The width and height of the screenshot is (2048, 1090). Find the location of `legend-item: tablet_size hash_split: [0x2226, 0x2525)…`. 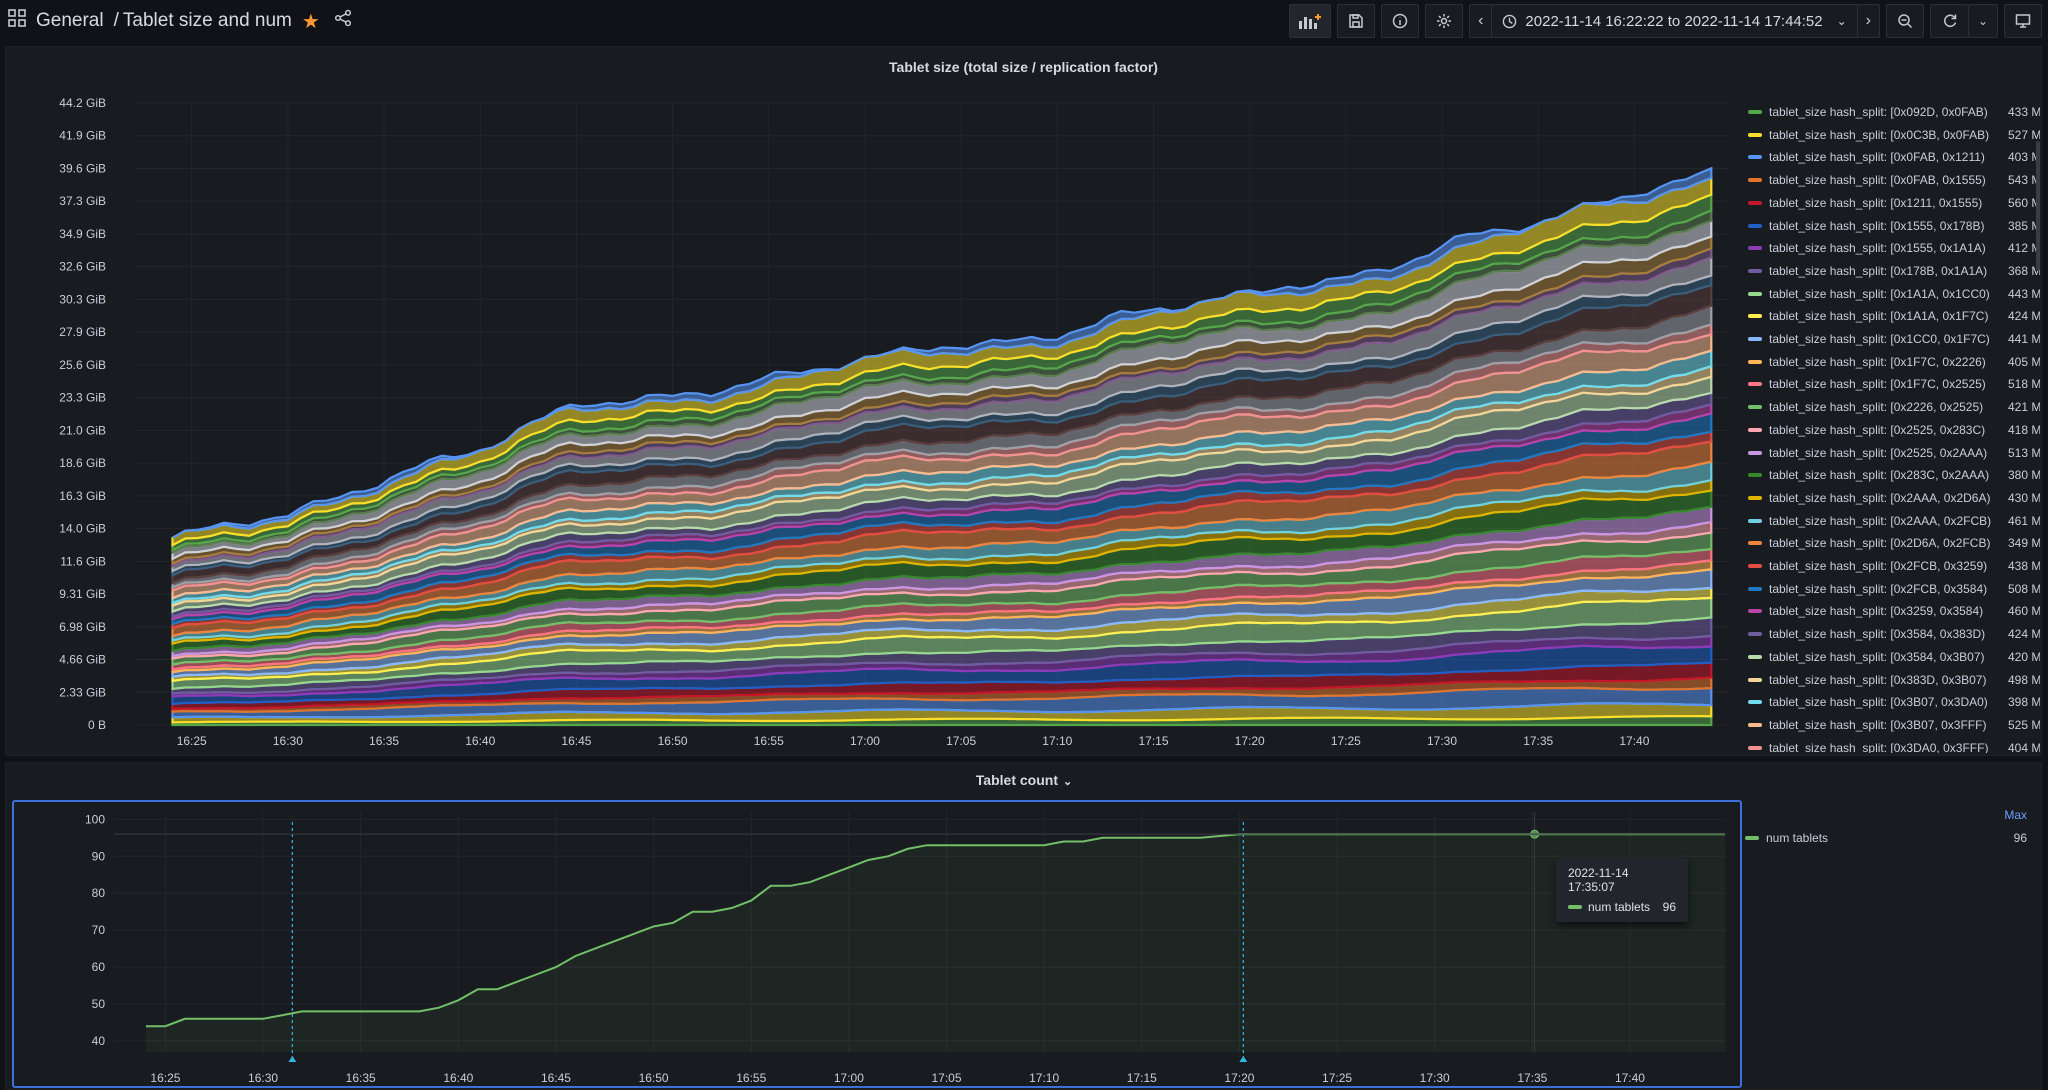

legend-item: tablet_size hash_split: [0x2226, 0x2525)… is located at coordinates (1894, 407).